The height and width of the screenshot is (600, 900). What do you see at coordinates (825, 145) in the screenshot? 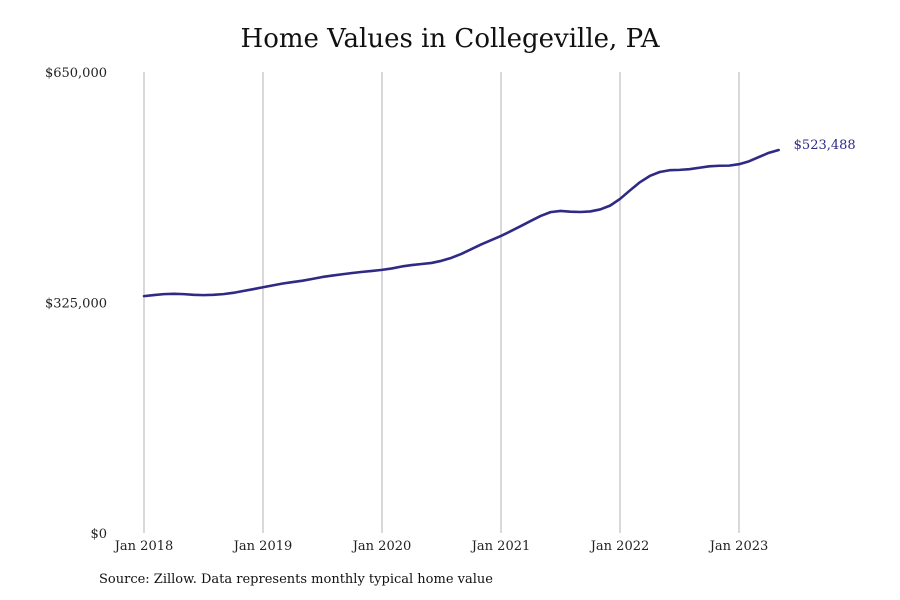
I see `end-value-label: $523,488` at bounding box center [825, 145].